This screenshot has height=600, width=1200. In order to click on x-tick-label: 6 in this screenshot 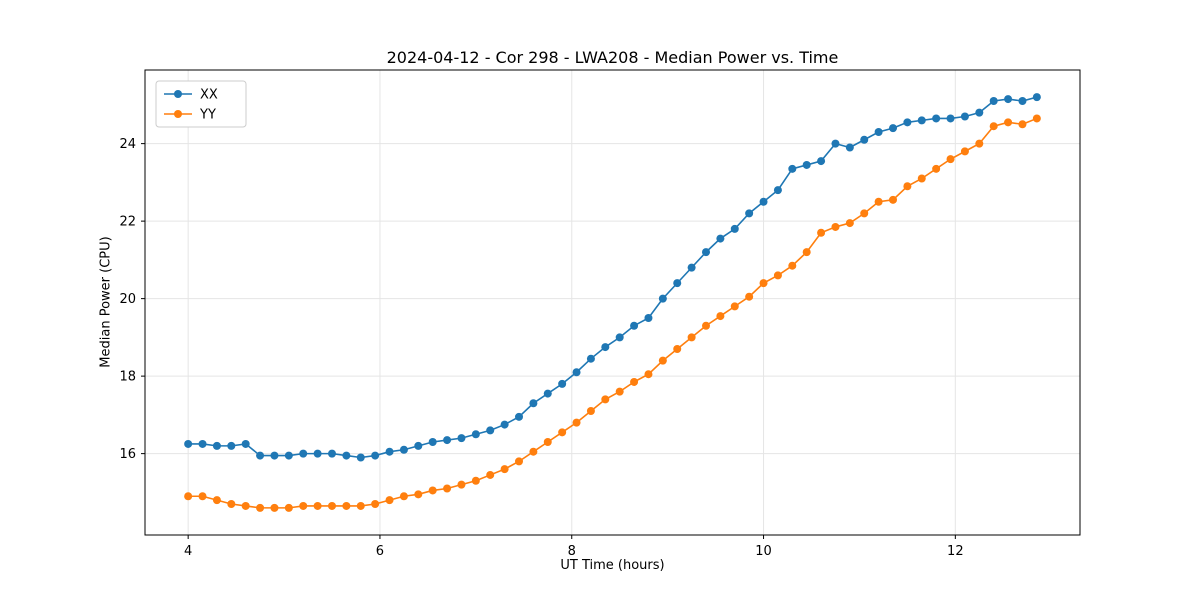, I will do `click(380, 551)`.